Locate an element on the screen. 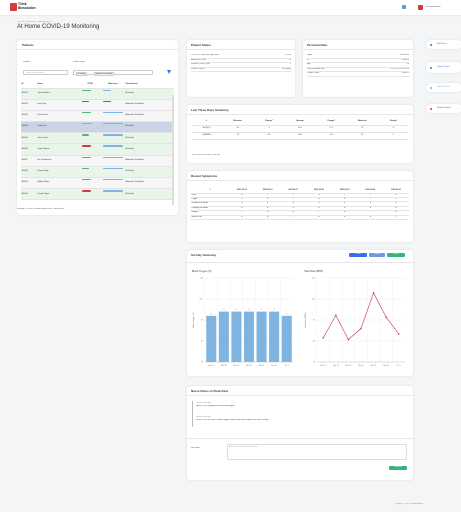  cell-name: Ivan Drury is located at coordinates (58, 105).